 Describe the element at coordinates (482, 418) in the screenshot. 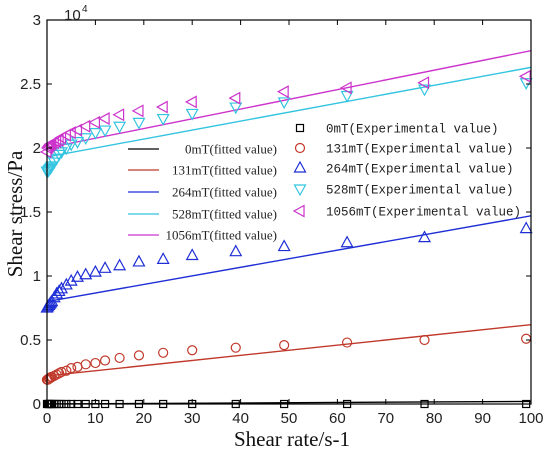

I see `x-tick-label-9: 90` at that location.